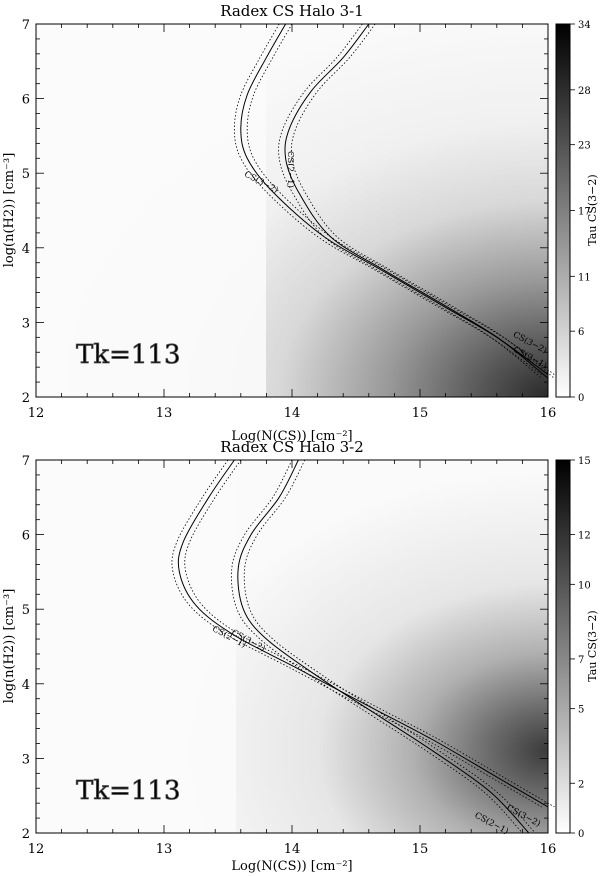  What do you see at coordinates (581, 660) in the screenshot?
I see `colorbar-tick-label: 7` at bounding box center [581, 660].